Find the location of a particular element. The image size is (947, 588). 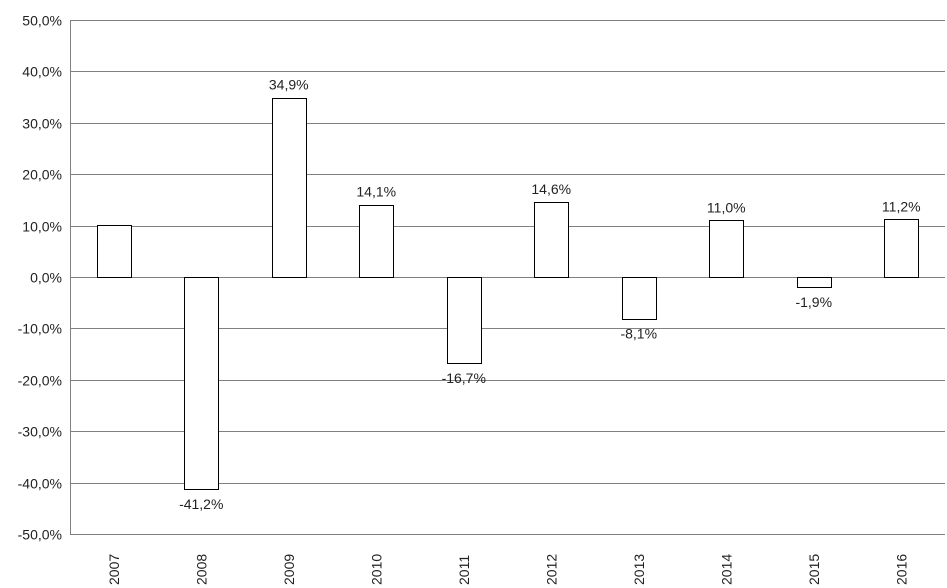

x-axis-tick-labels: 2007 2008 2009 2010 2011 2012 2013 2014 2015 2016 is located at coordinates (508, 569).